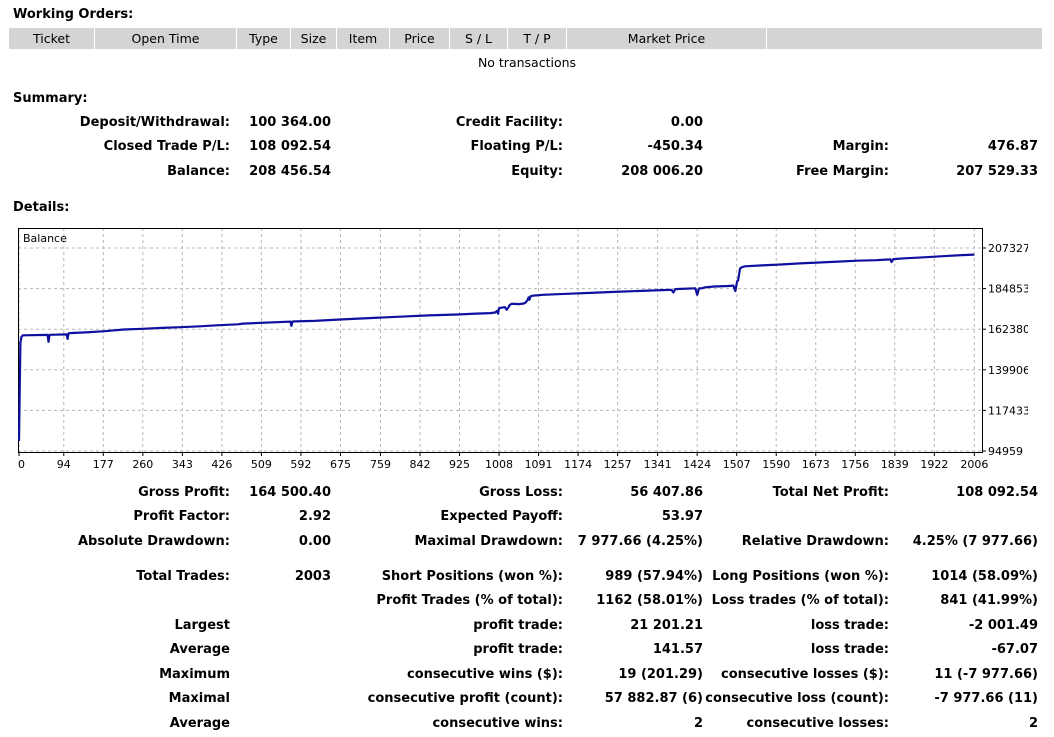 This screenshot has height=737, width=1054. Describe the element at coordinates (103, 464) in the screenshot. I see `x-tick-label: 177` at that location.